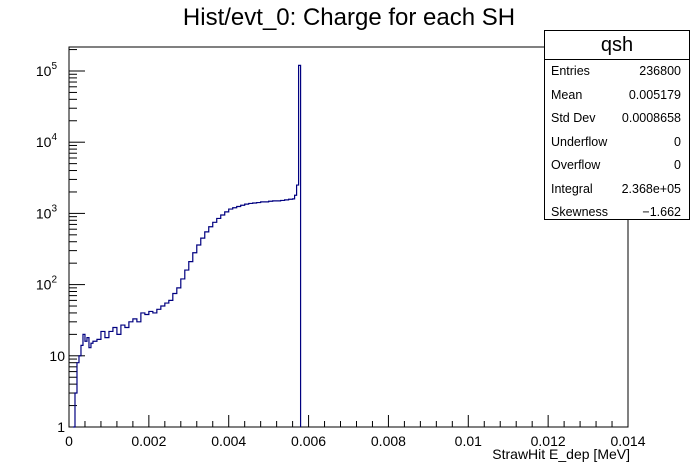 The image size is (698, 474). What do you see at coordinates (468, 441) in the screenshot?
I see `x-tick-label: 0.01` at bounding box center [468, 441].